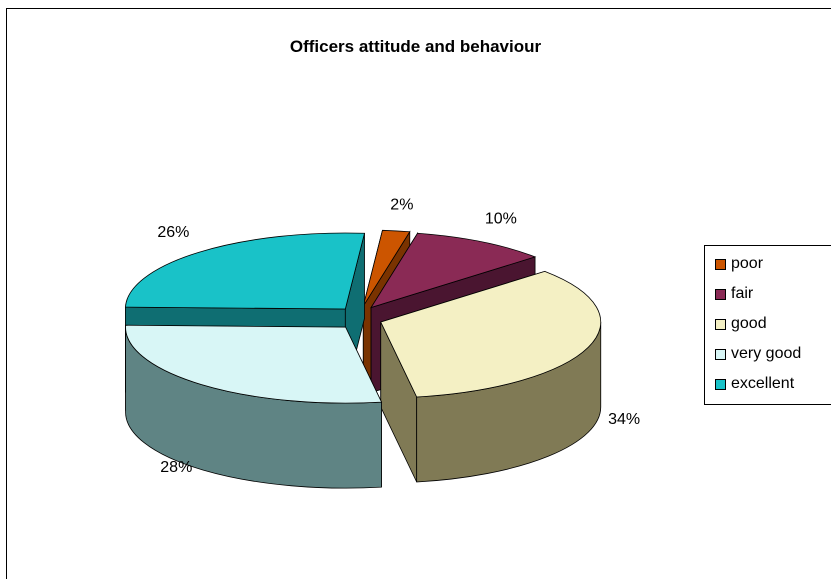  Describe the element at coordinates (254, 364) in the screenshot. I see `slice-top-very-good` at that location.